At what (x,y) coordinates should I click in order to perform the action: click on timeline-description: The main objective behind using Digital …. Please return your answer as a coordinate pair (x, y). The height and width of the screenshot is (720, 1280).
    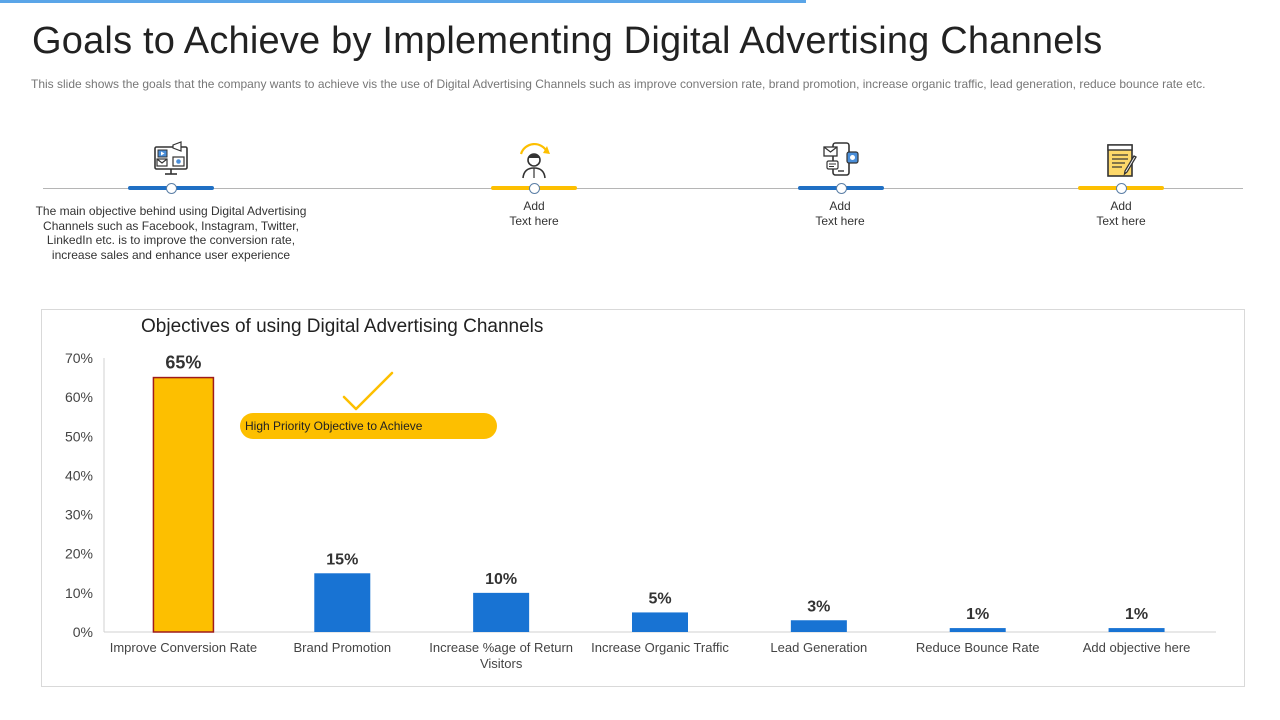
    Looking at the image, I should click on (171, 233).